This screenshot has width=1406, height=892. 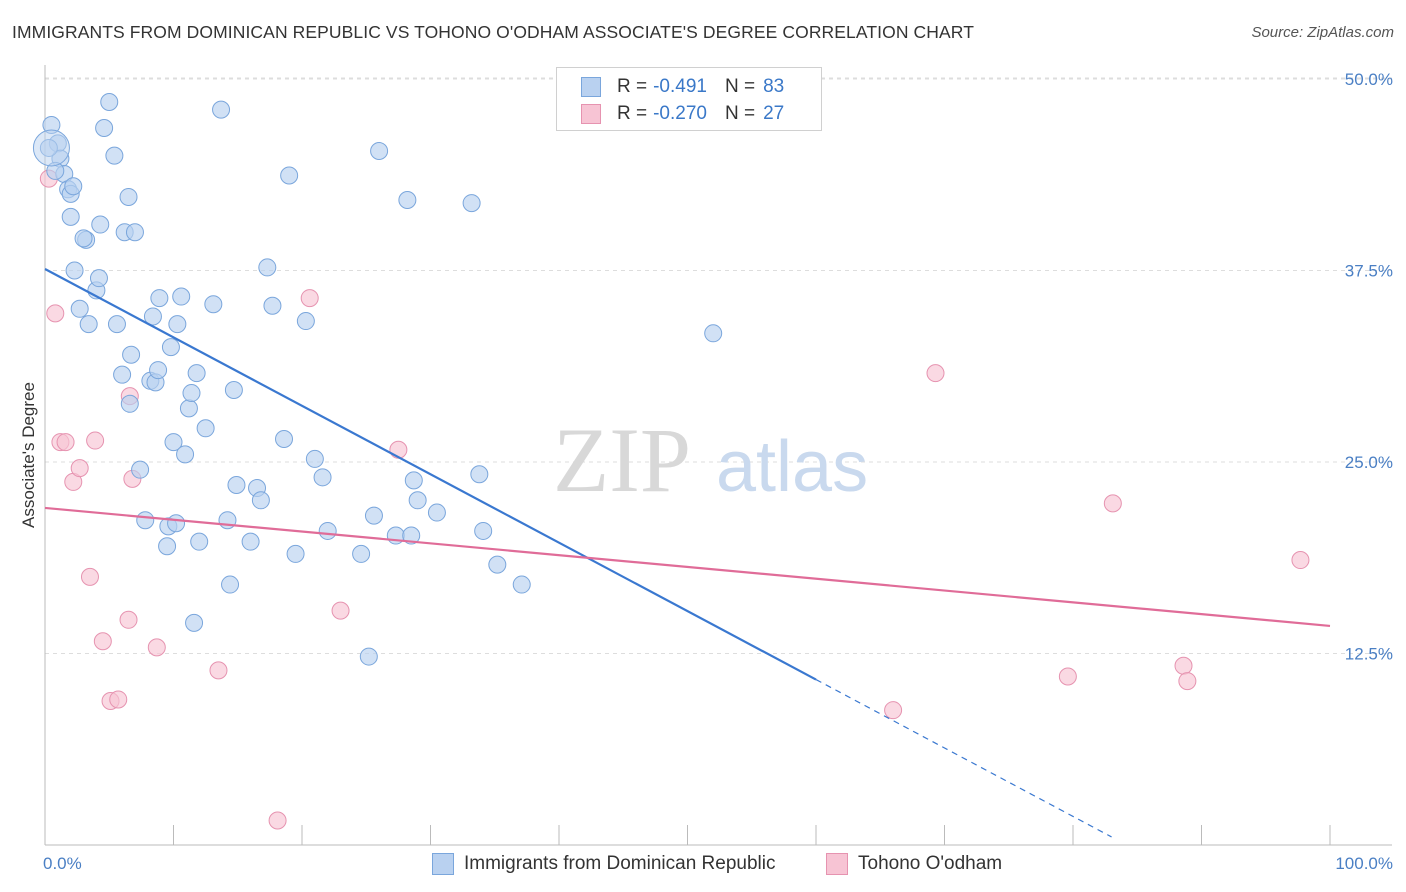 I want to click on bottom-legend-label-dominican: Immigrants from Dominican Republic, so click(x=620, y=863).